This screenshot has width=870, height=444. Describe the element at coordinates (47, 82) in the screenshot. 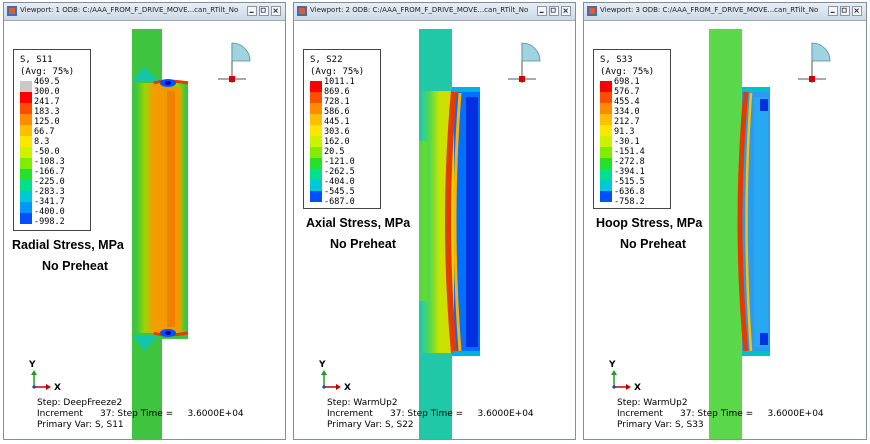

I see `legend-value: 469.5` at that location.